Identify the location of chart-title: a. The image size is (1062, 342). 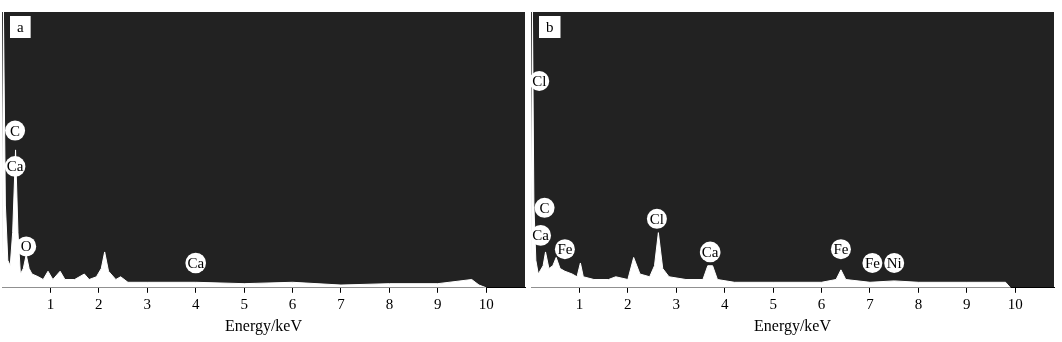
(20, 26).